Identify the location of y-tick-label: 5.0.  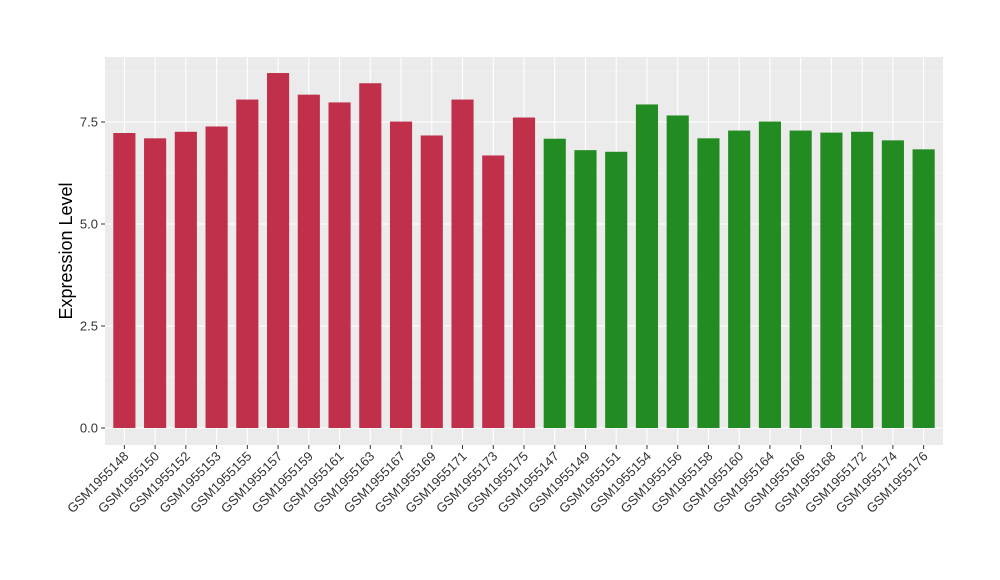
(89, 224).